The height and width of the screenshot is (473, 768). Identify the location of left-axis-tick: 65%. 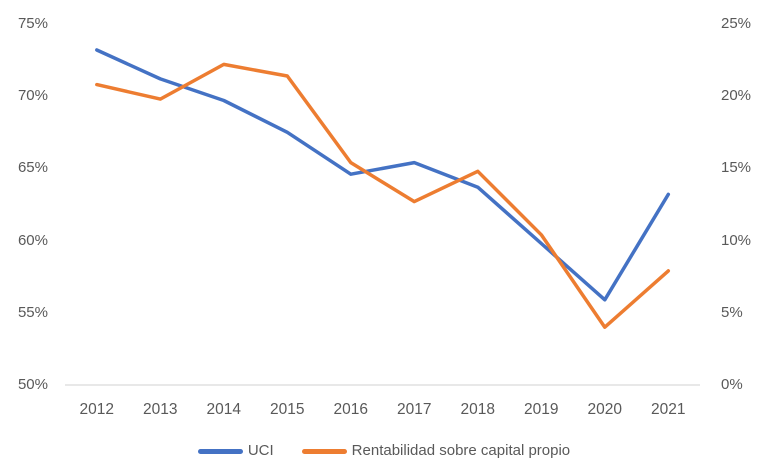
(32, 168).